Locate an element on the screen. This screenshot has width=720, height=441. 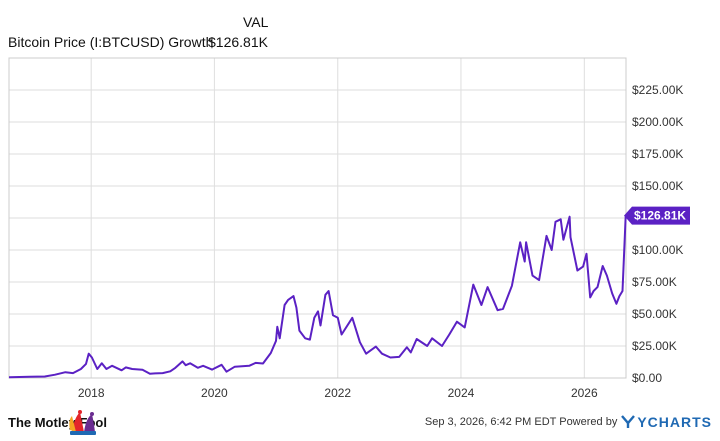
x-tick-label: 2024 is located at coordinates (461, 393).